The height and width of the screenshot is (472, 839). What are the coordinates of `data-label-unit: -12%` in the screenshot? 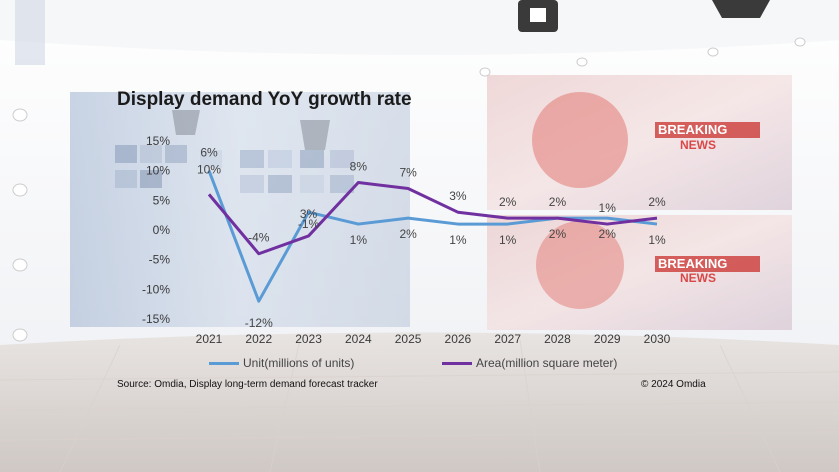 It's located at (259, 323).